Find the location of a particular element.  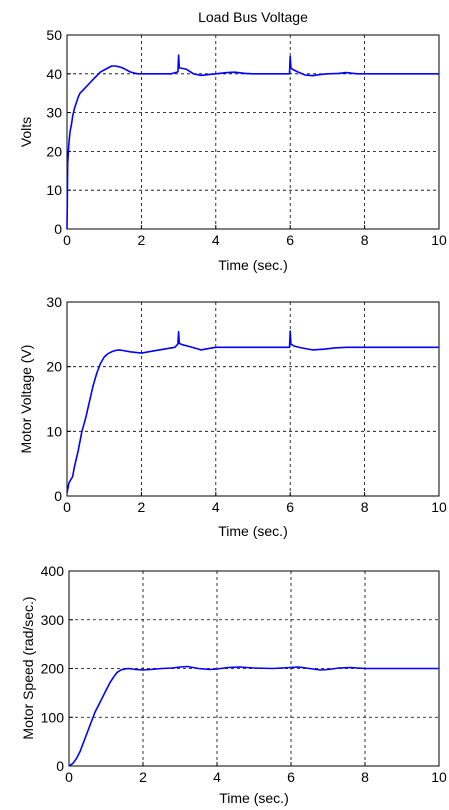

y-tick-labels: 0 100 200 300 400 is located at coordinates (53, 668).